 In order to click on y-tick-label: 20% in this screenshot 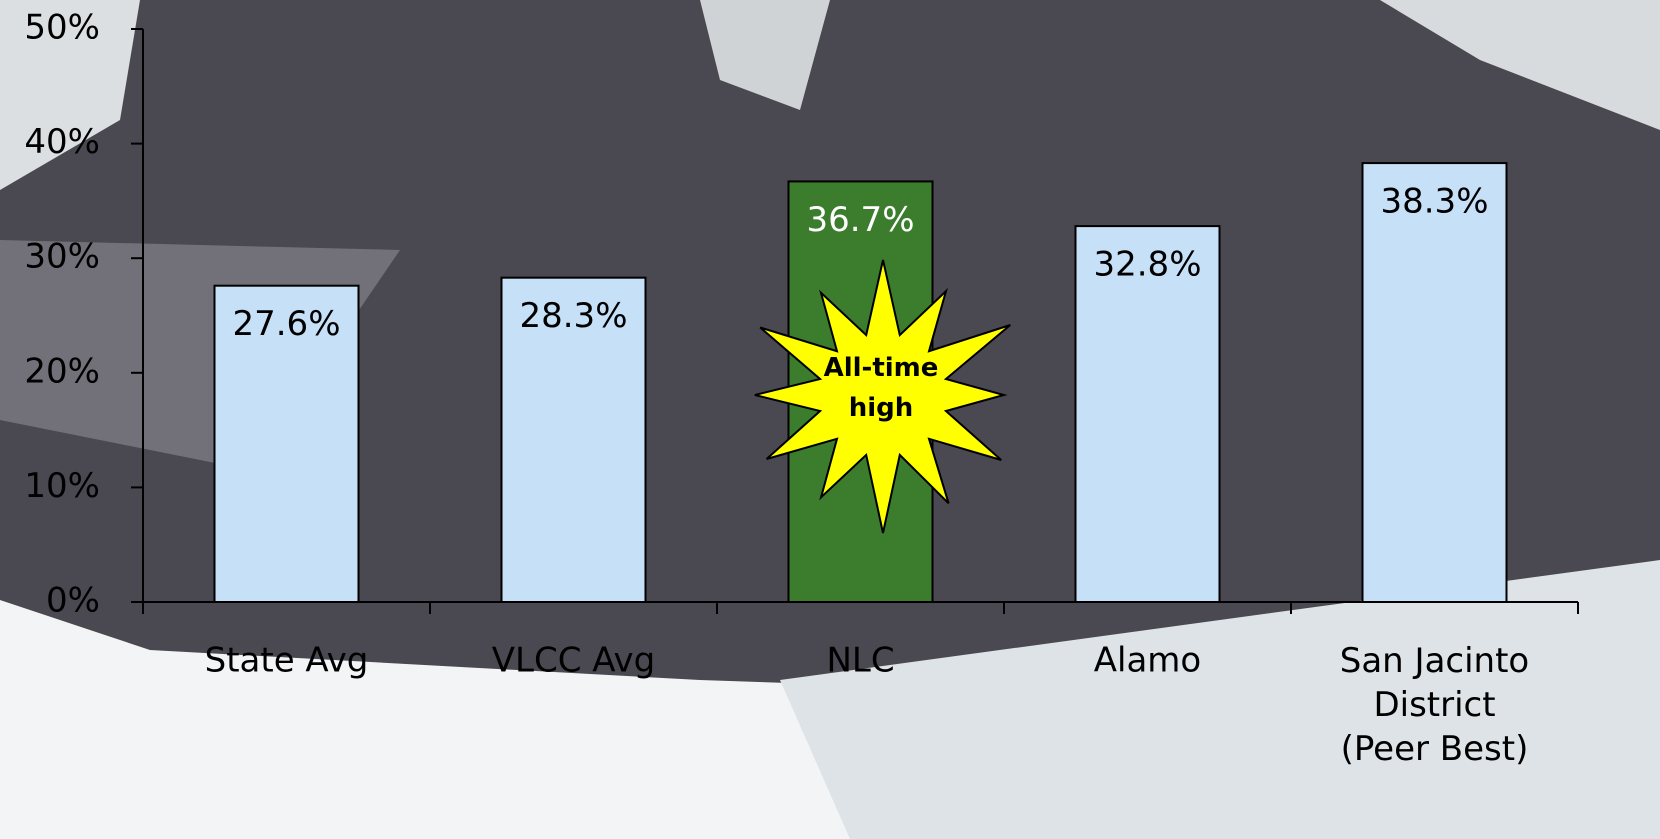, I will do `click(62, 371)`.